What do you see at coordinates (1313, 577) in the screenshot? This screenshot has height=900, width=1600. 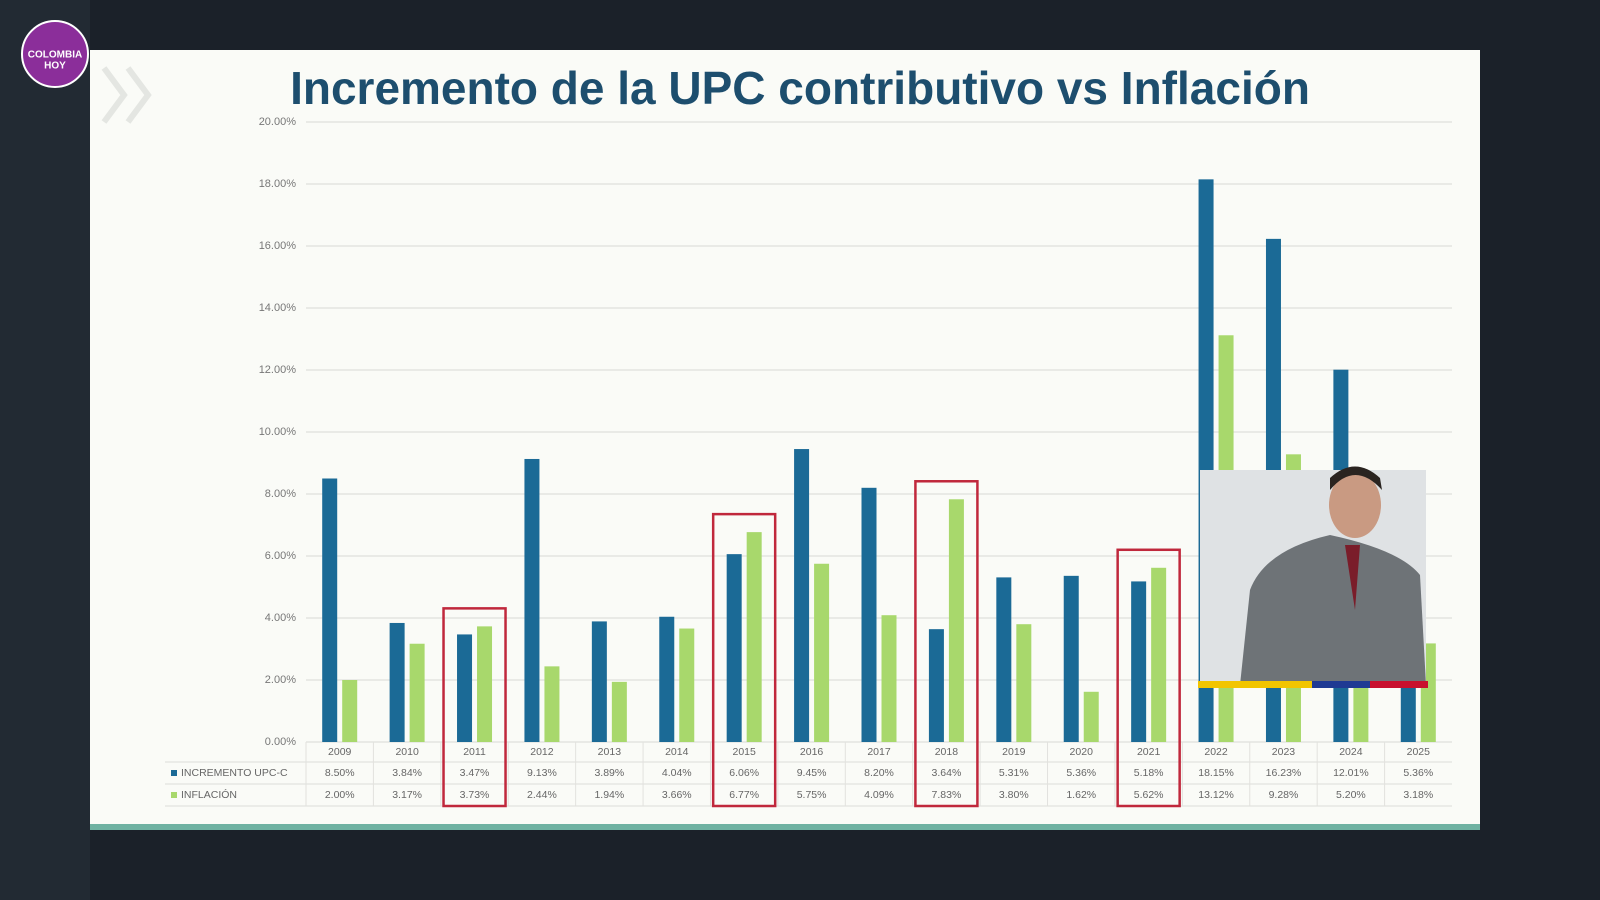 I see `interpreter-overlay` at bounding box center [1313, 577].